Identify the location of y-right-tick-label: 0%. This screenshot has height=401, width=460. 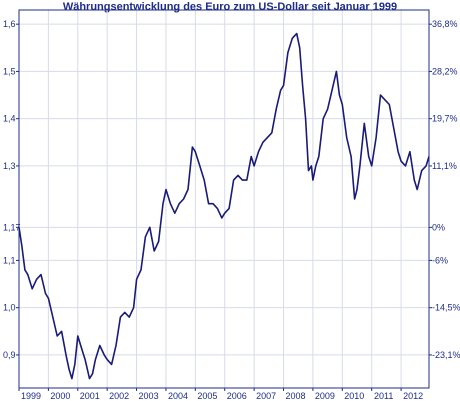
(438, 227).